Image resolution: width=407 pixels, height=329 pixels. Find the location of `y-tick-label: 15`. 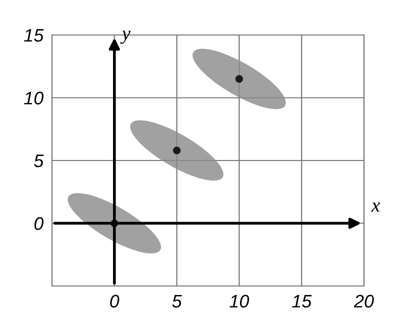

y-tick-label: 15 is located at coordinates (34, 35).